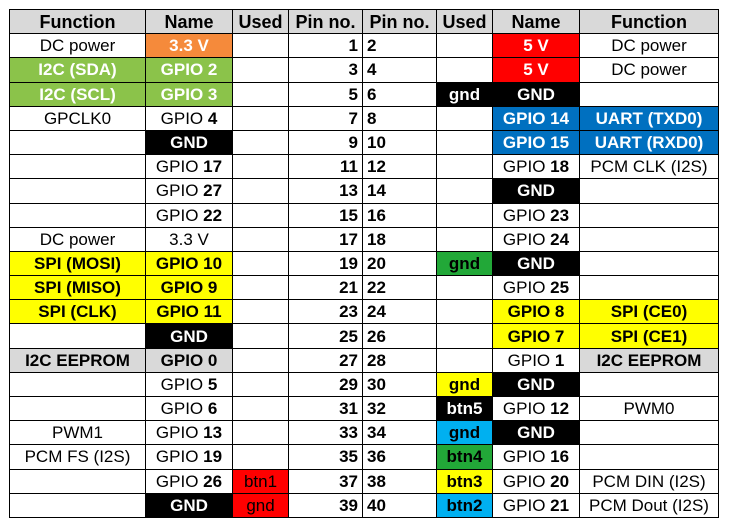 The height and width of the screenshot is (526, 736). I want to click on left-name-cell: GPIO 2, so click(189, 70).